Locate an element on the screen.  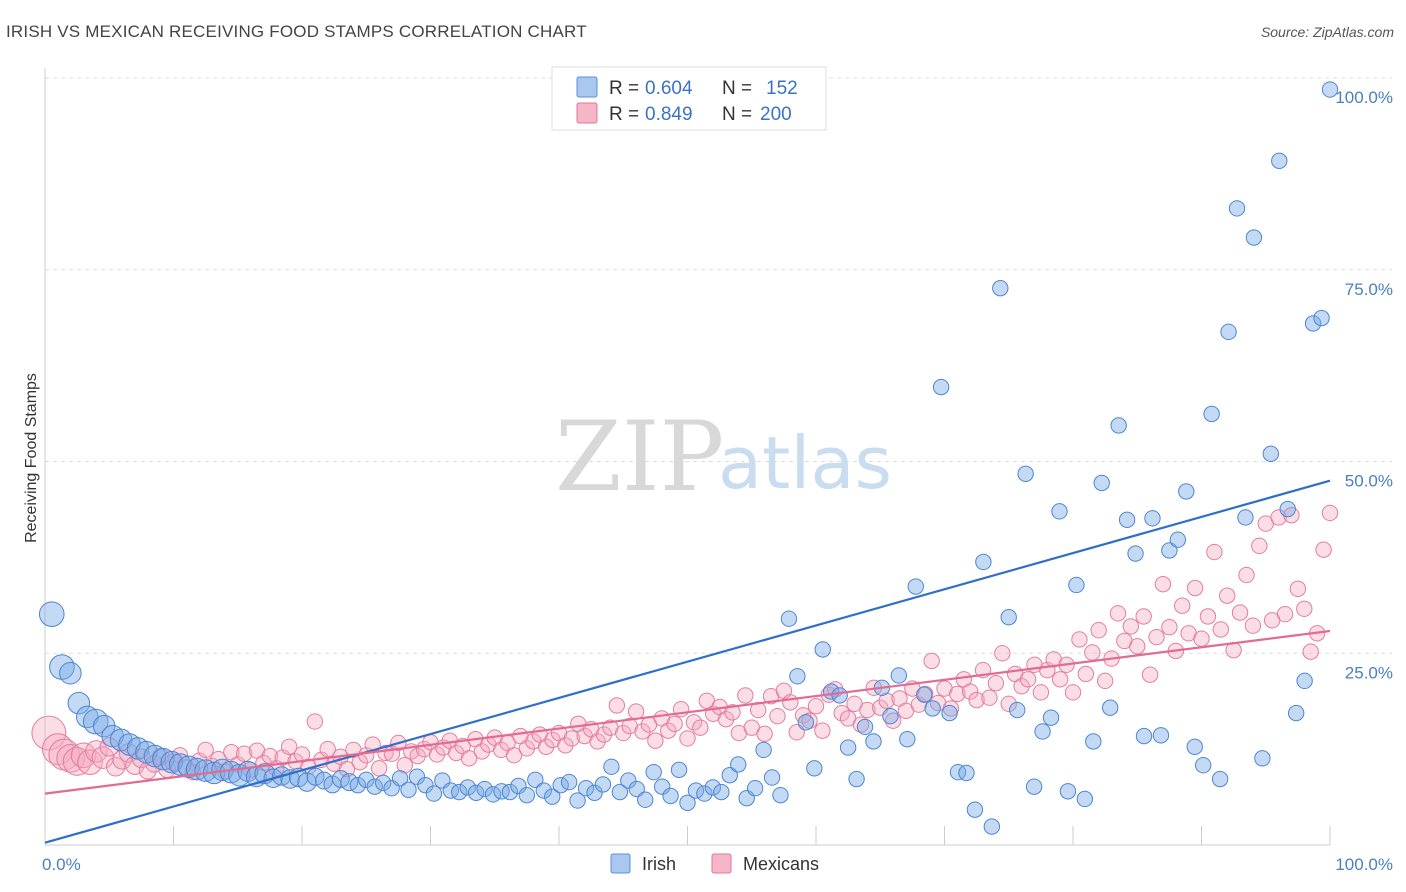
x-tick-label: 100.0% is located at coordinates (1364, 864).